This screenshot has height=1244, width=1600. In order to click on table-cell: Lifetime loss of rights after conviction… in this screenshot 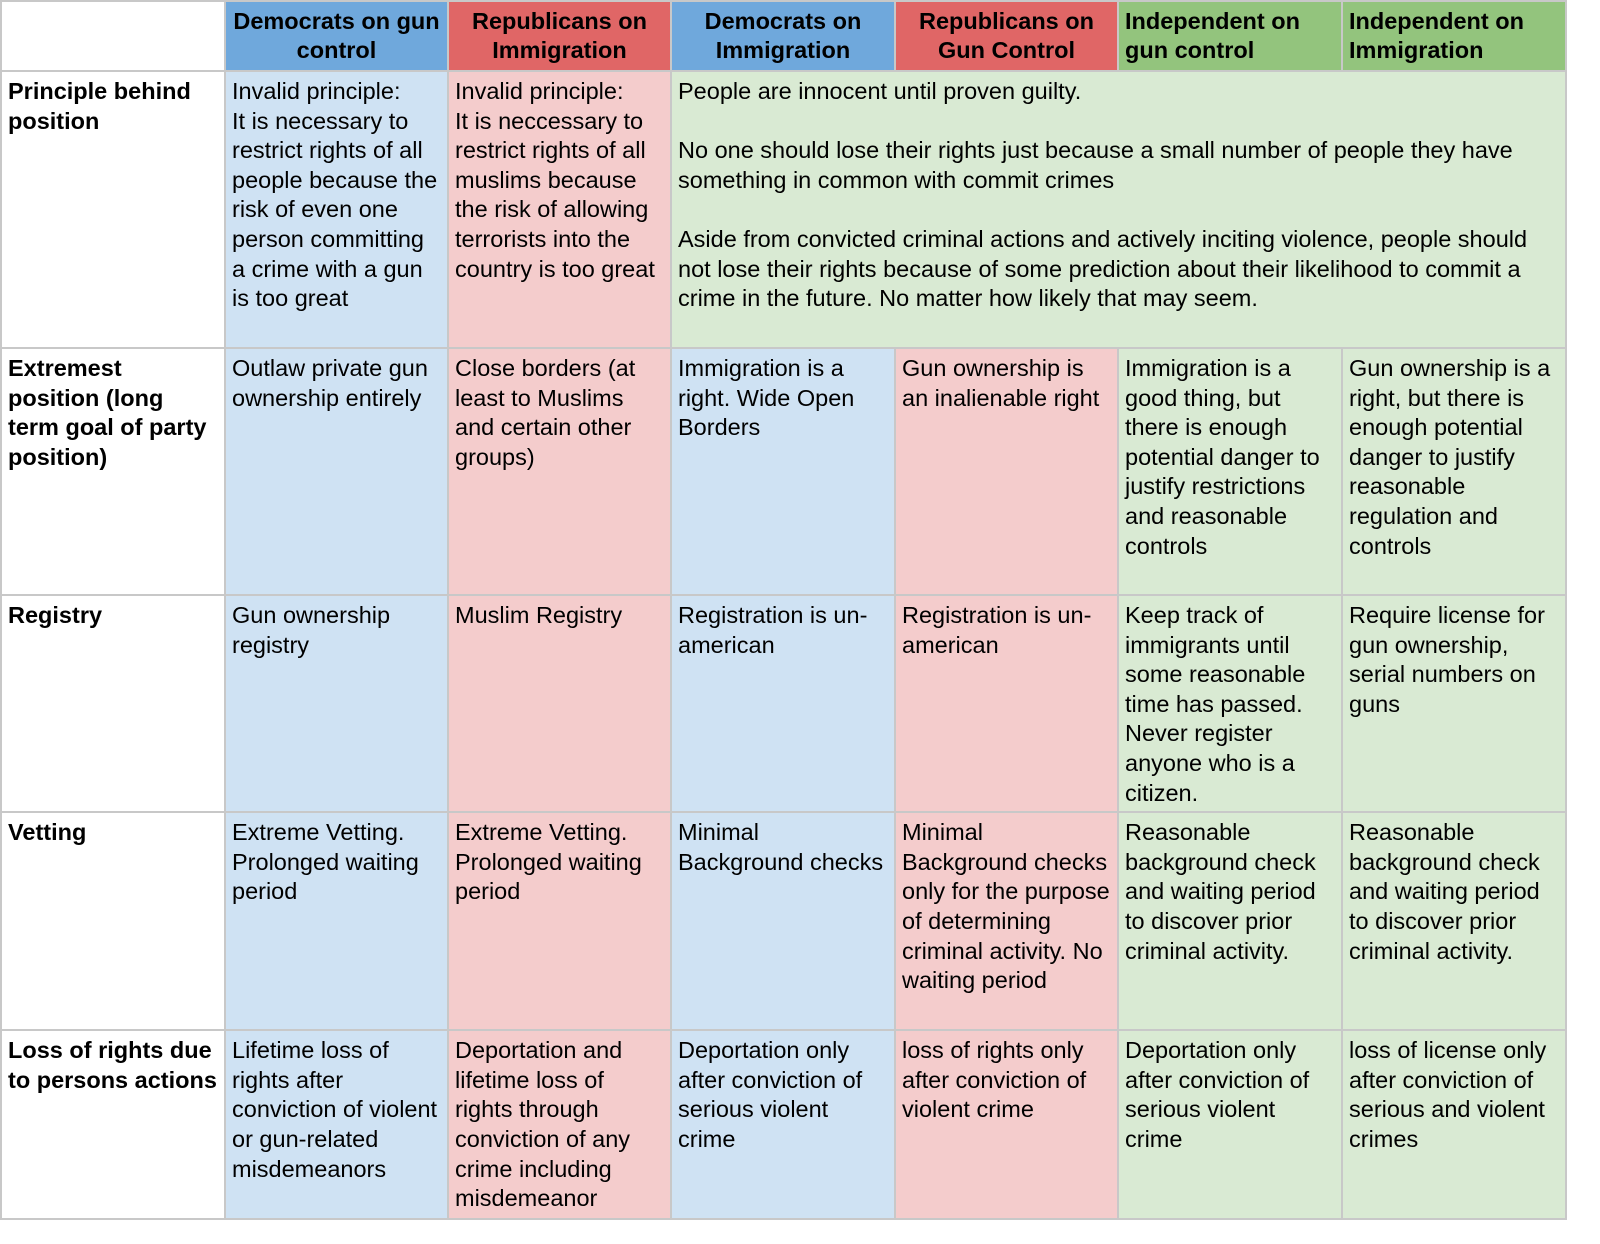, I will do `click(336, 1125)`.